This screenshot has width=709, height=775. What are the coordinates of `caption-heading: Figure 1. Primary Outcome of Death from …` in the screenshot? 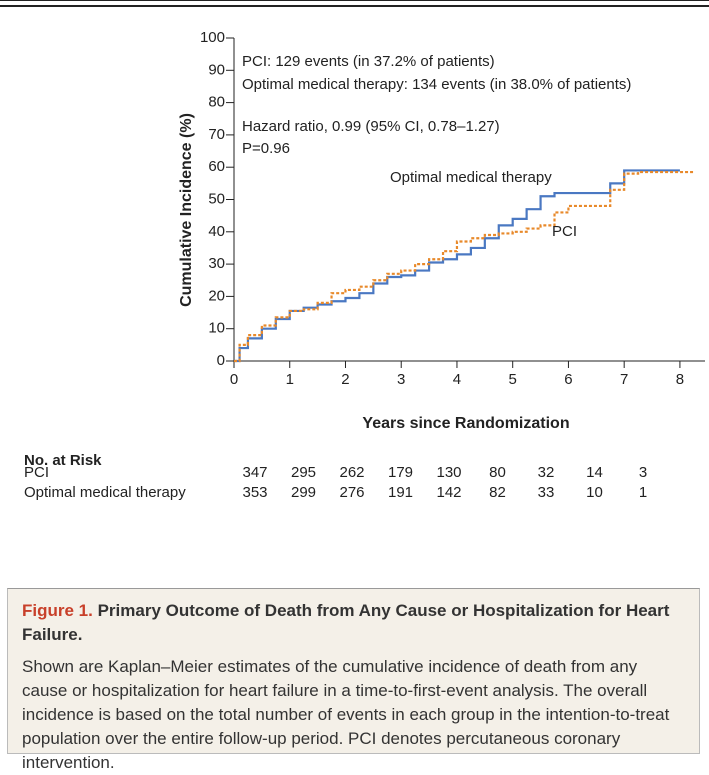 It's located at (353, 623).